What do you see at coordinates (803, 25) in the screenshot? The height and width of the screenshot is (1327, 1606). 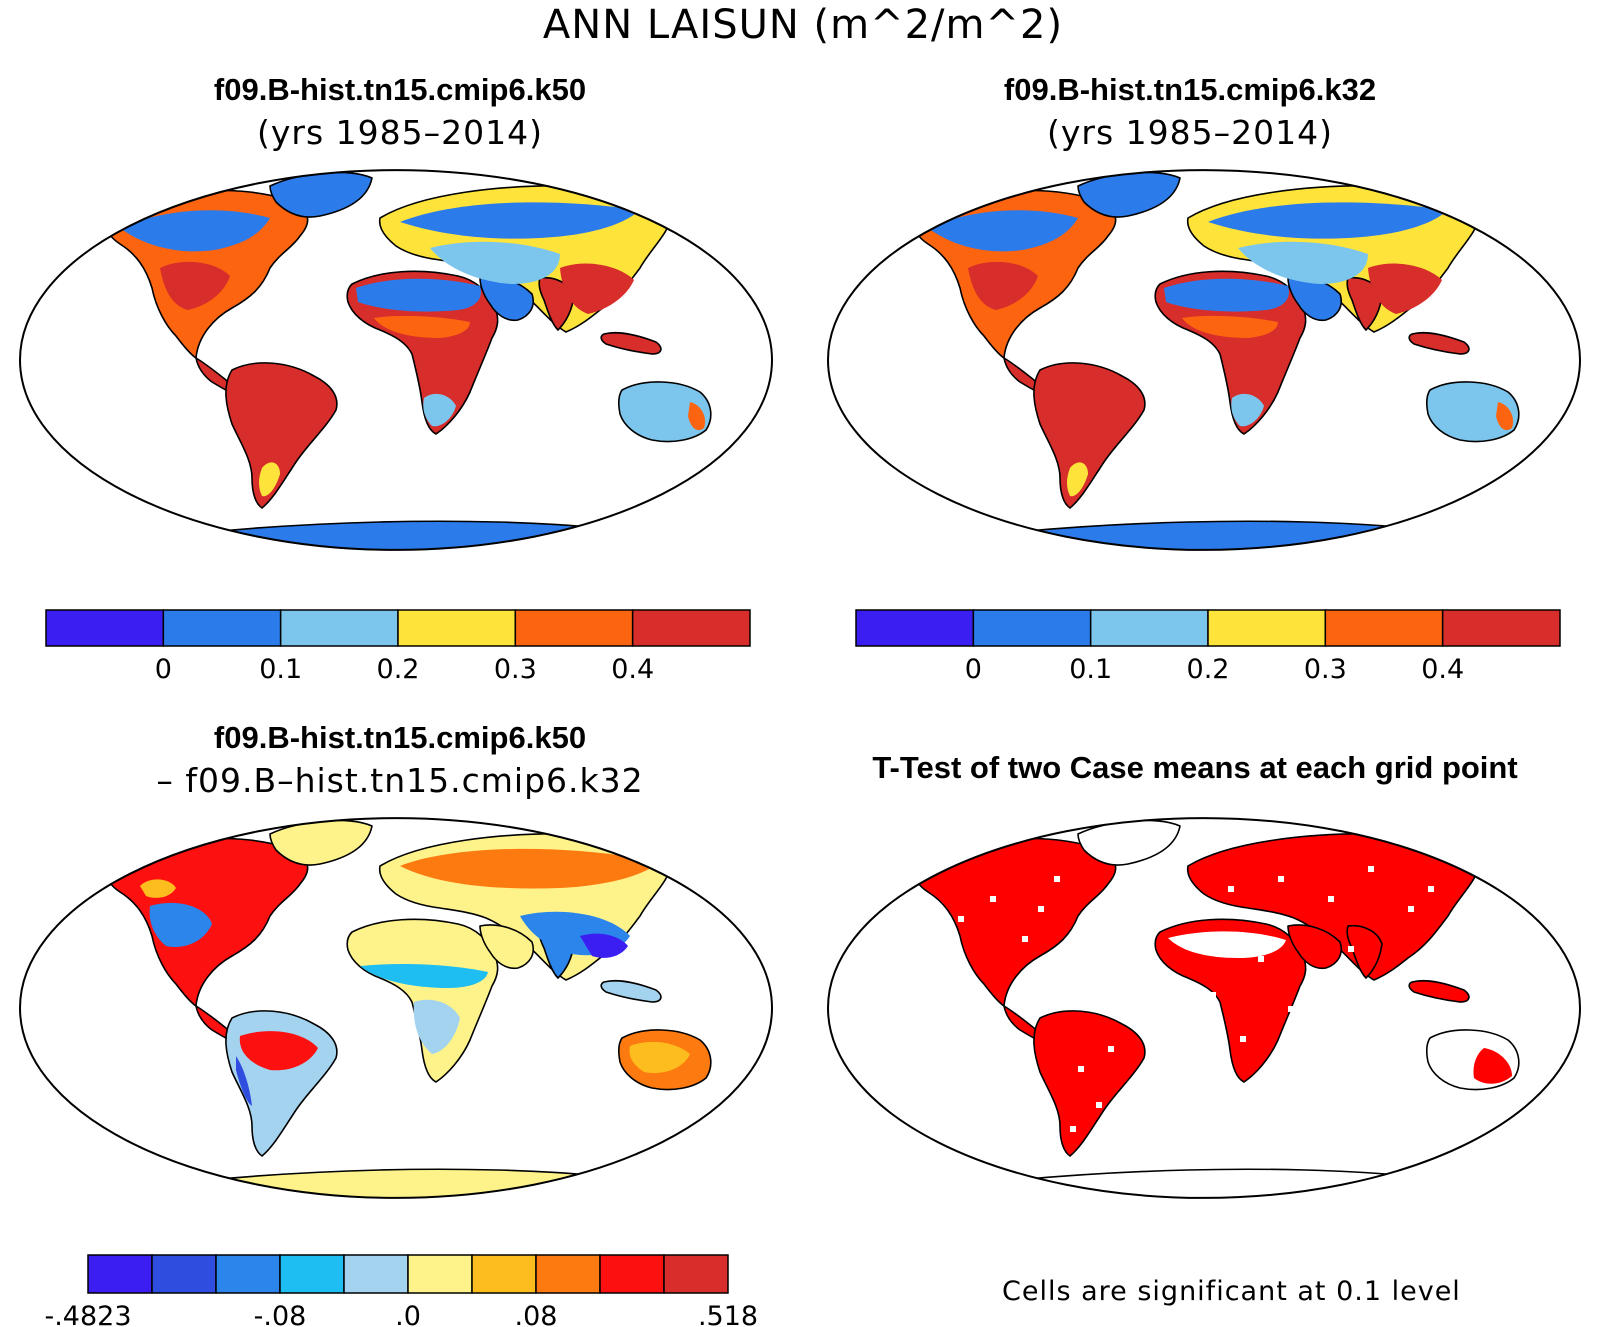 I see `figure-title: ANN LAISUN (m^2/m^2)` at bounding box center [803, 25].